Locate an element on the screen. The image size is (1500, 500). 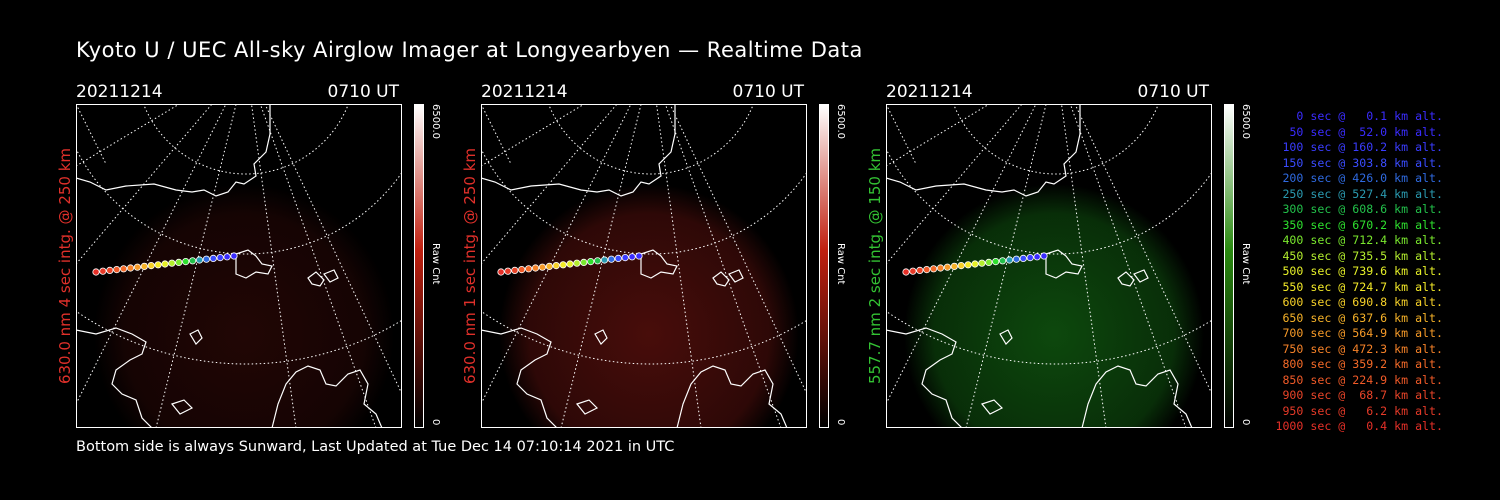
panel-1-image is located at coordinates (239, 266).